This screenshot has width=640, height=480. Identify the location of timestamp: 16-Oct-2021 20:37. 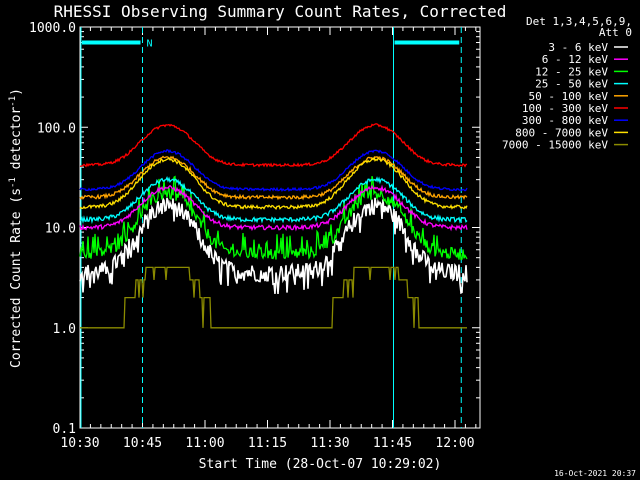
(595, 473).